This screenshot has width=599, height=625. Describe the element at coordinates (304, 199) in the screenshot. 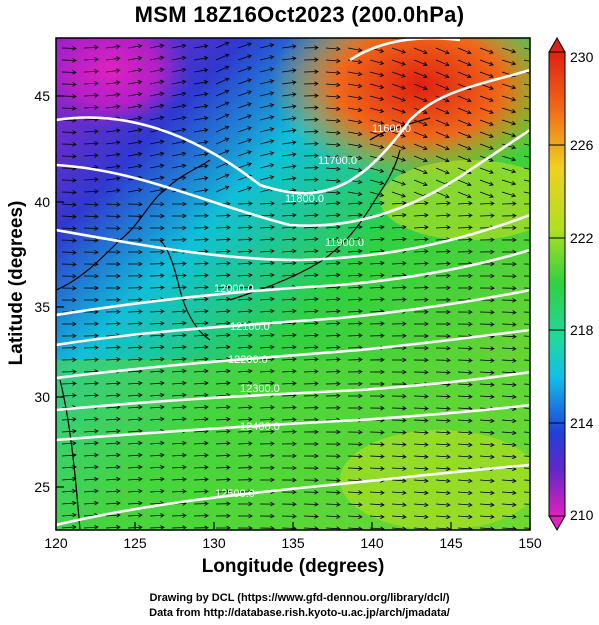

I see `contour-label-11800: 11800.0` at that location.